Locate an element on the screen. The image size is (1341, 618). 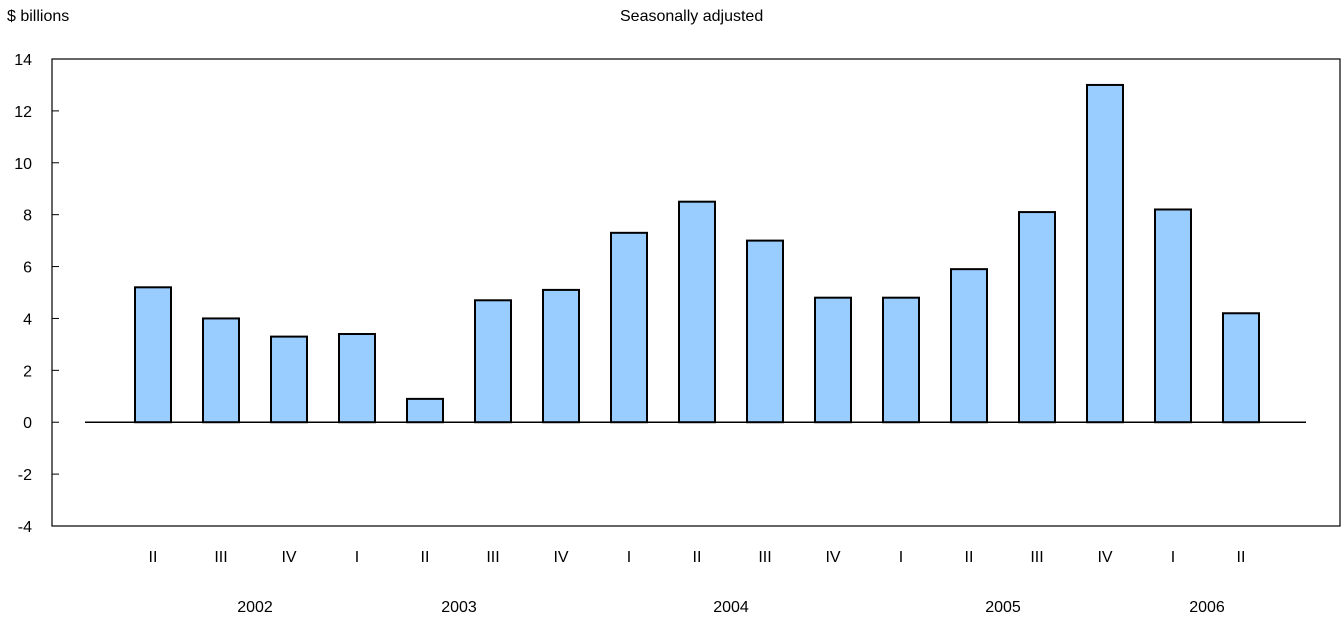
y-tick-label: 14 is located at coordinates (23, 60).